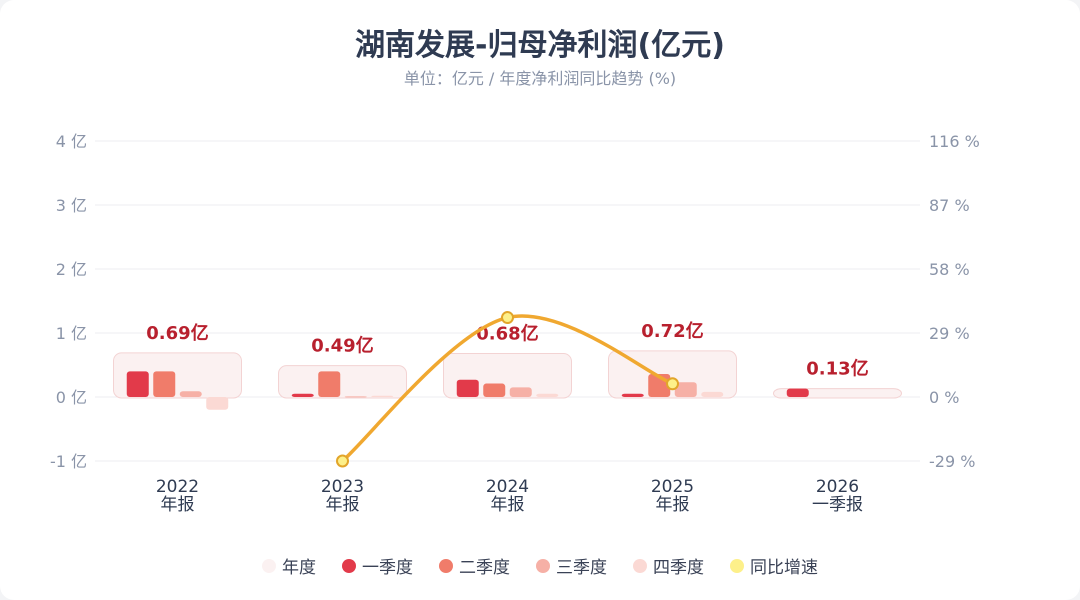 The image size is (1080, 600). I want to click on legend-item: 三季度, so click(571, 565).